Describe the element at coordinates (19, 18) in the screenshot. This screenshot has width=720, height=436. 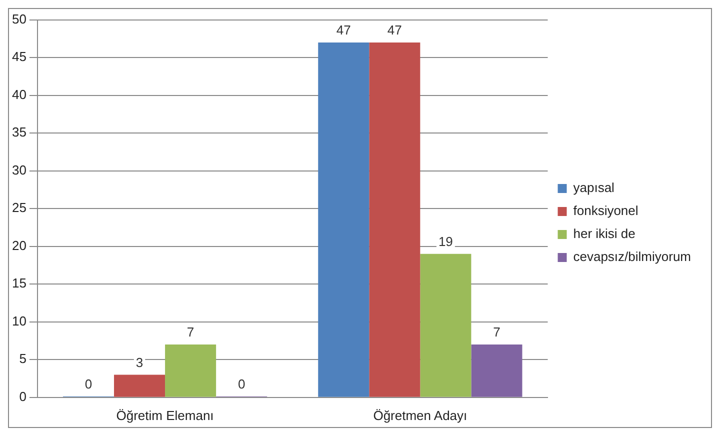
I see `y-tick-label: 50` at that location.